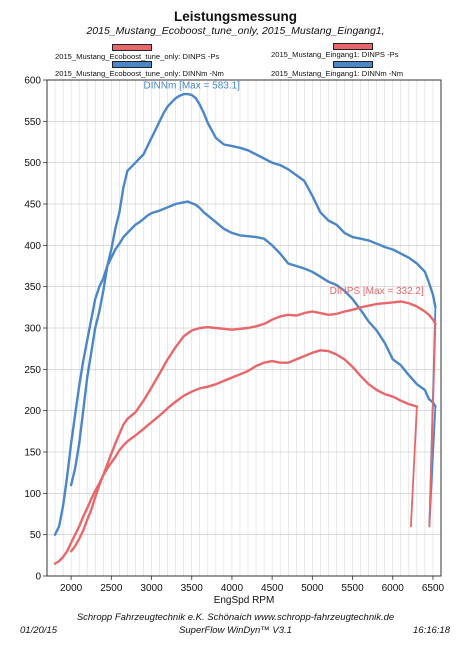  What do you see at coordinates (32, 163) in the screenshot?
I see `y-tick-label: 500` at bounding box center [32, 163].